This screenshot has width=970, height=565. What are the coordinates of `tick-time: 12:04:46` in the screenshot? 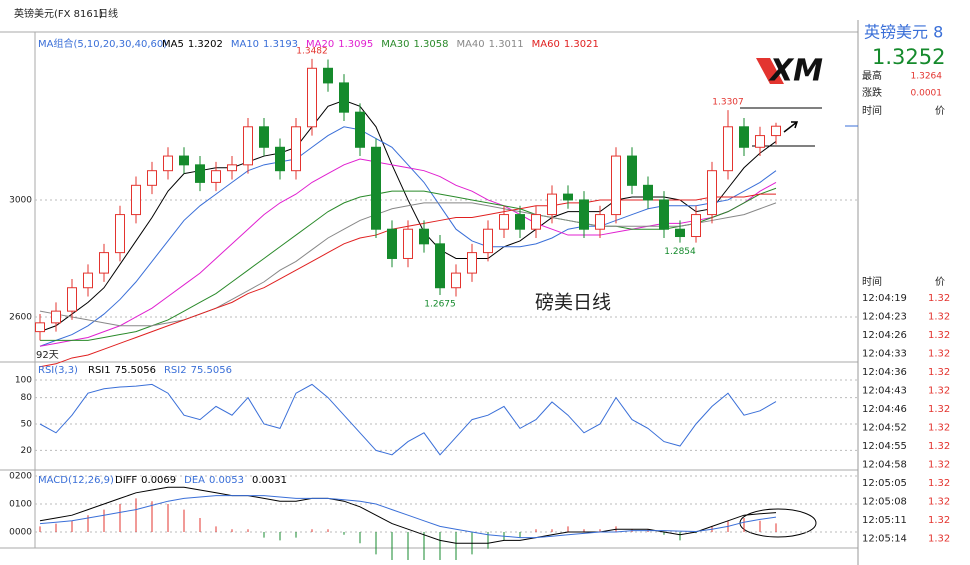 It's located at (884, 409).